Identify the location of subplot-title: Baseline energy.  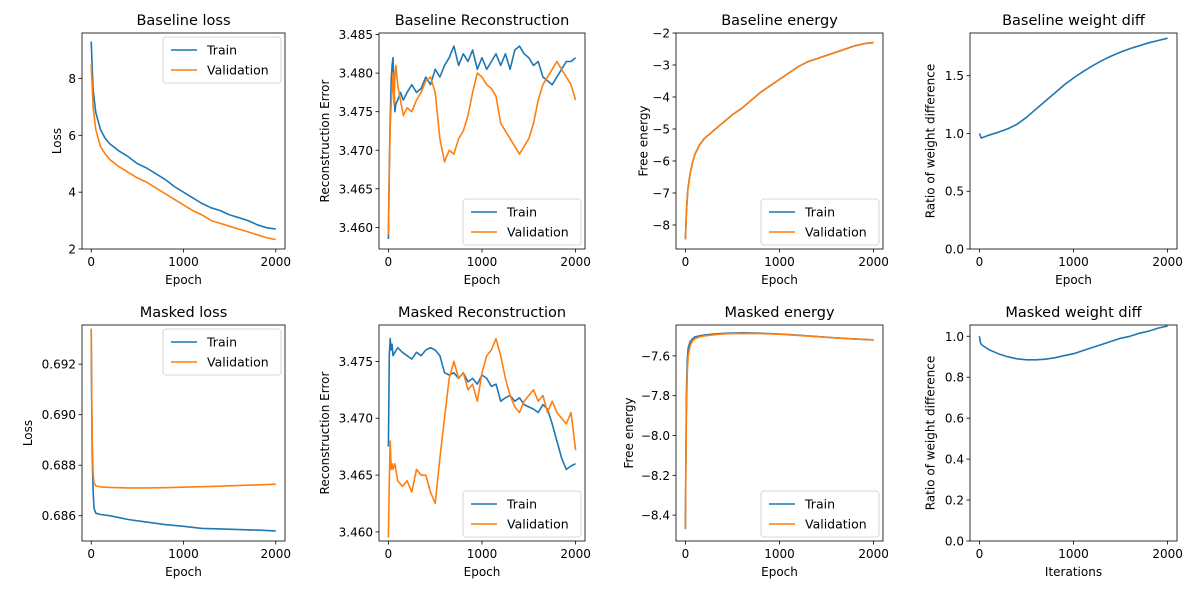
(779, 21).